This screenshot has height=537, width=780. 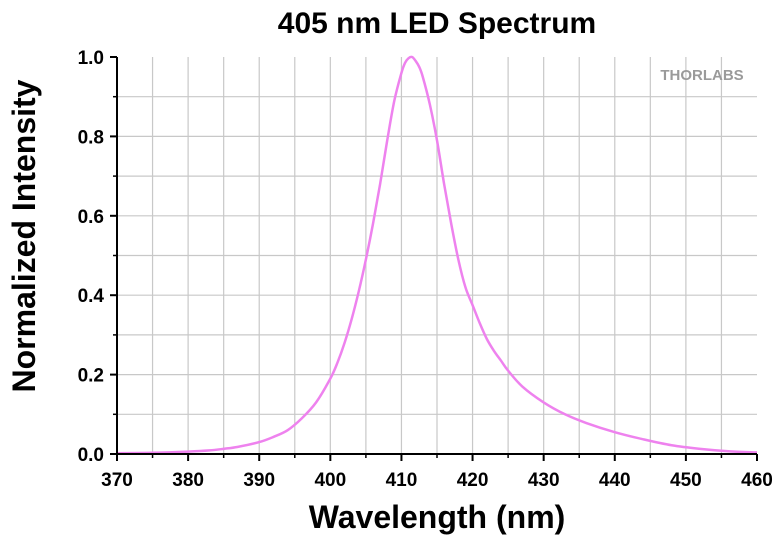 I want to click on x-tick-label: 420, so click(x=473, y=480).